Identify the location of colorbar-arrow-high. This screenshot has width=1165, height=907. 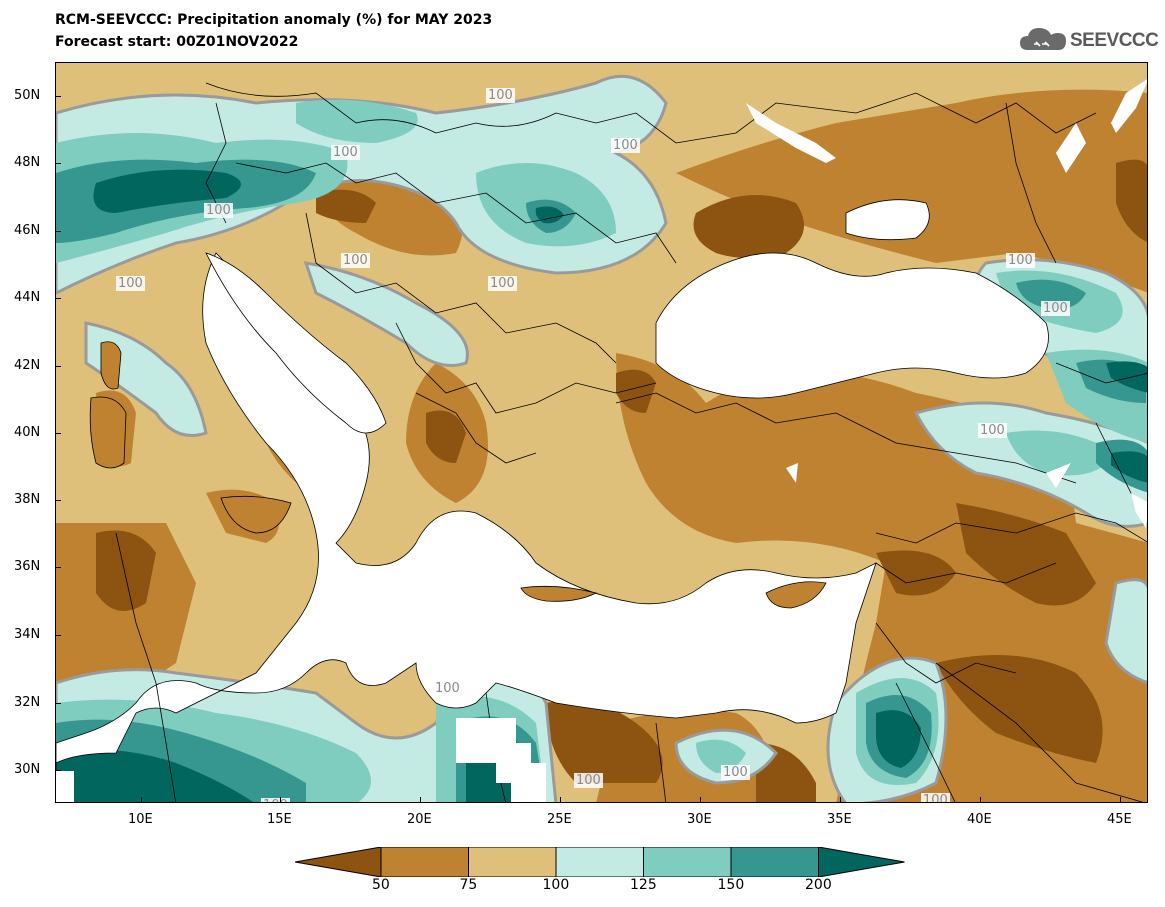
(861, 862).